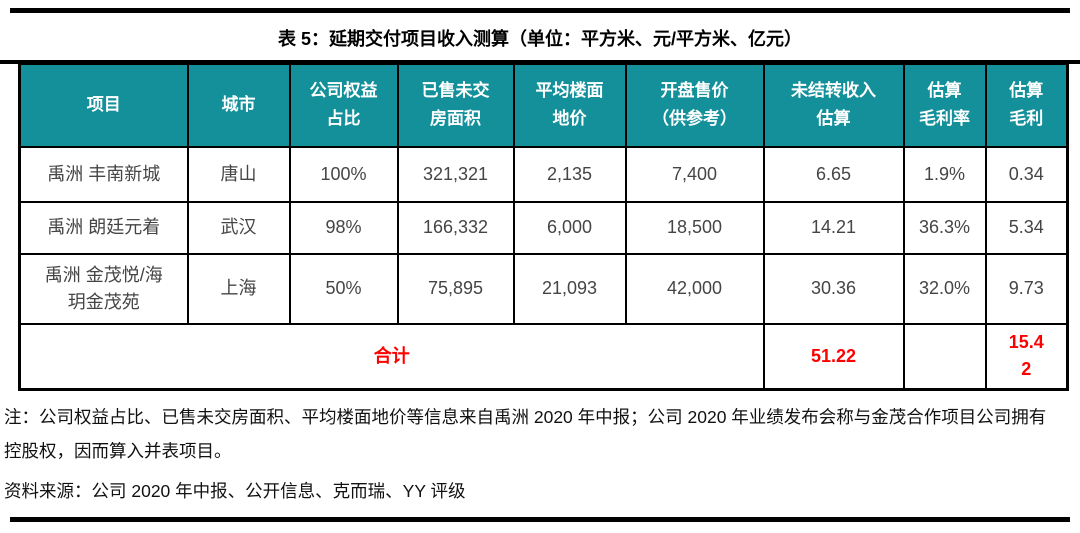  I want to click on cell-area: 321,321, so click(455, 174).